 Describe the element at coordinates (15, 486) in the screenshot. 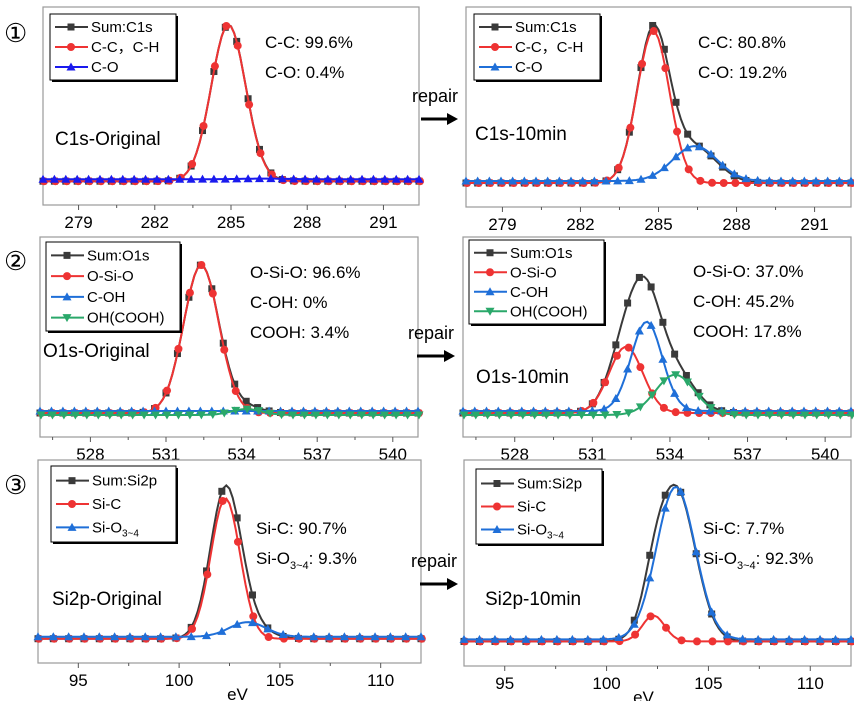

I see `row-marker: ③` at that location.